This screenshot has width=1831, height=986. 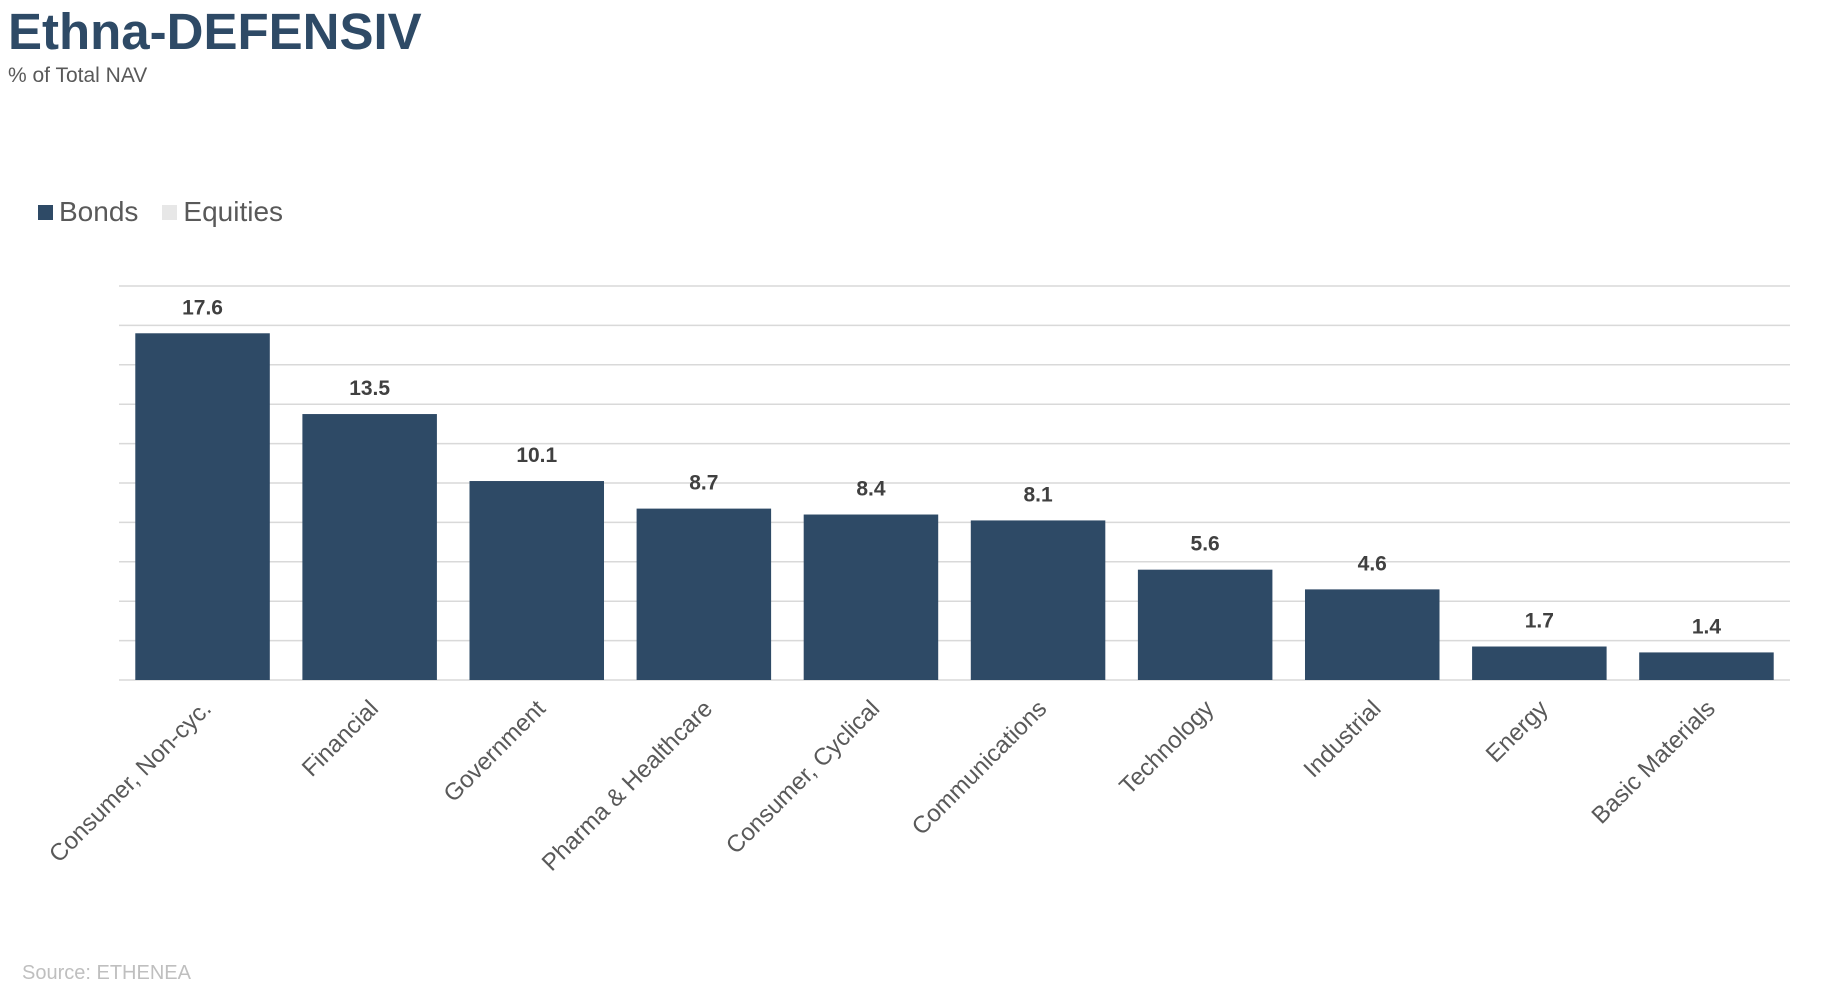 What do you see at coordinates (871, 489) in the screenshot?
I see `data-label: 8.4` at bounding box center [871, 489].